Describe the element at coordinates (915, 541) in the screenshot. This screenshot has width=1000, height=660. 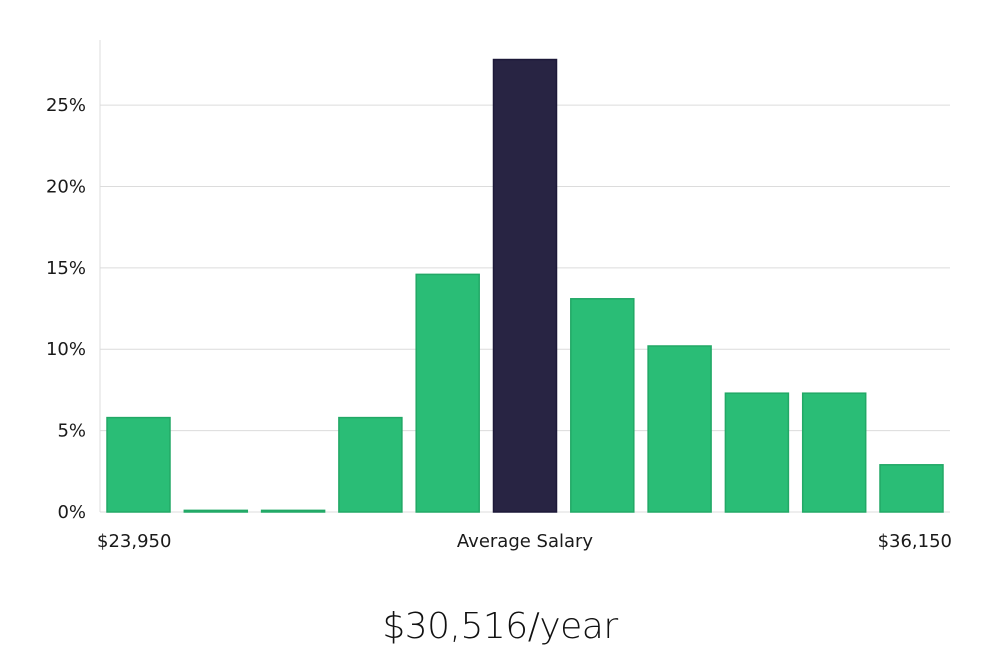
I see `x-max-label: $36,150` at that location.